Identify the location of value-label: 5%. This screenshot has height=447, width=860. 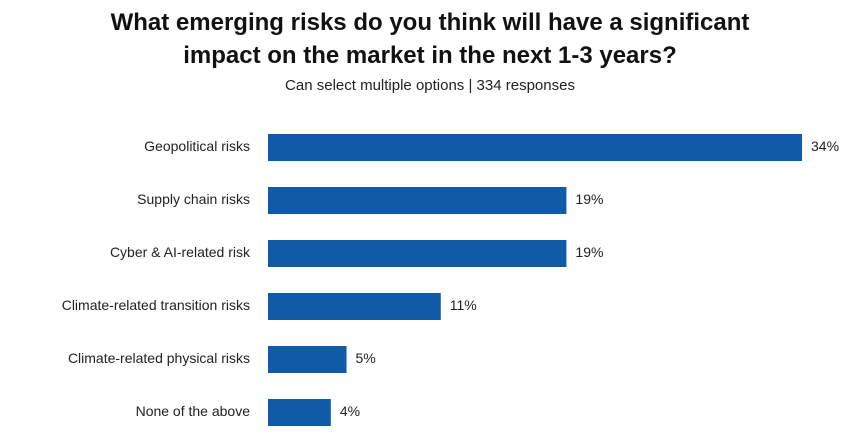
(366, 358).